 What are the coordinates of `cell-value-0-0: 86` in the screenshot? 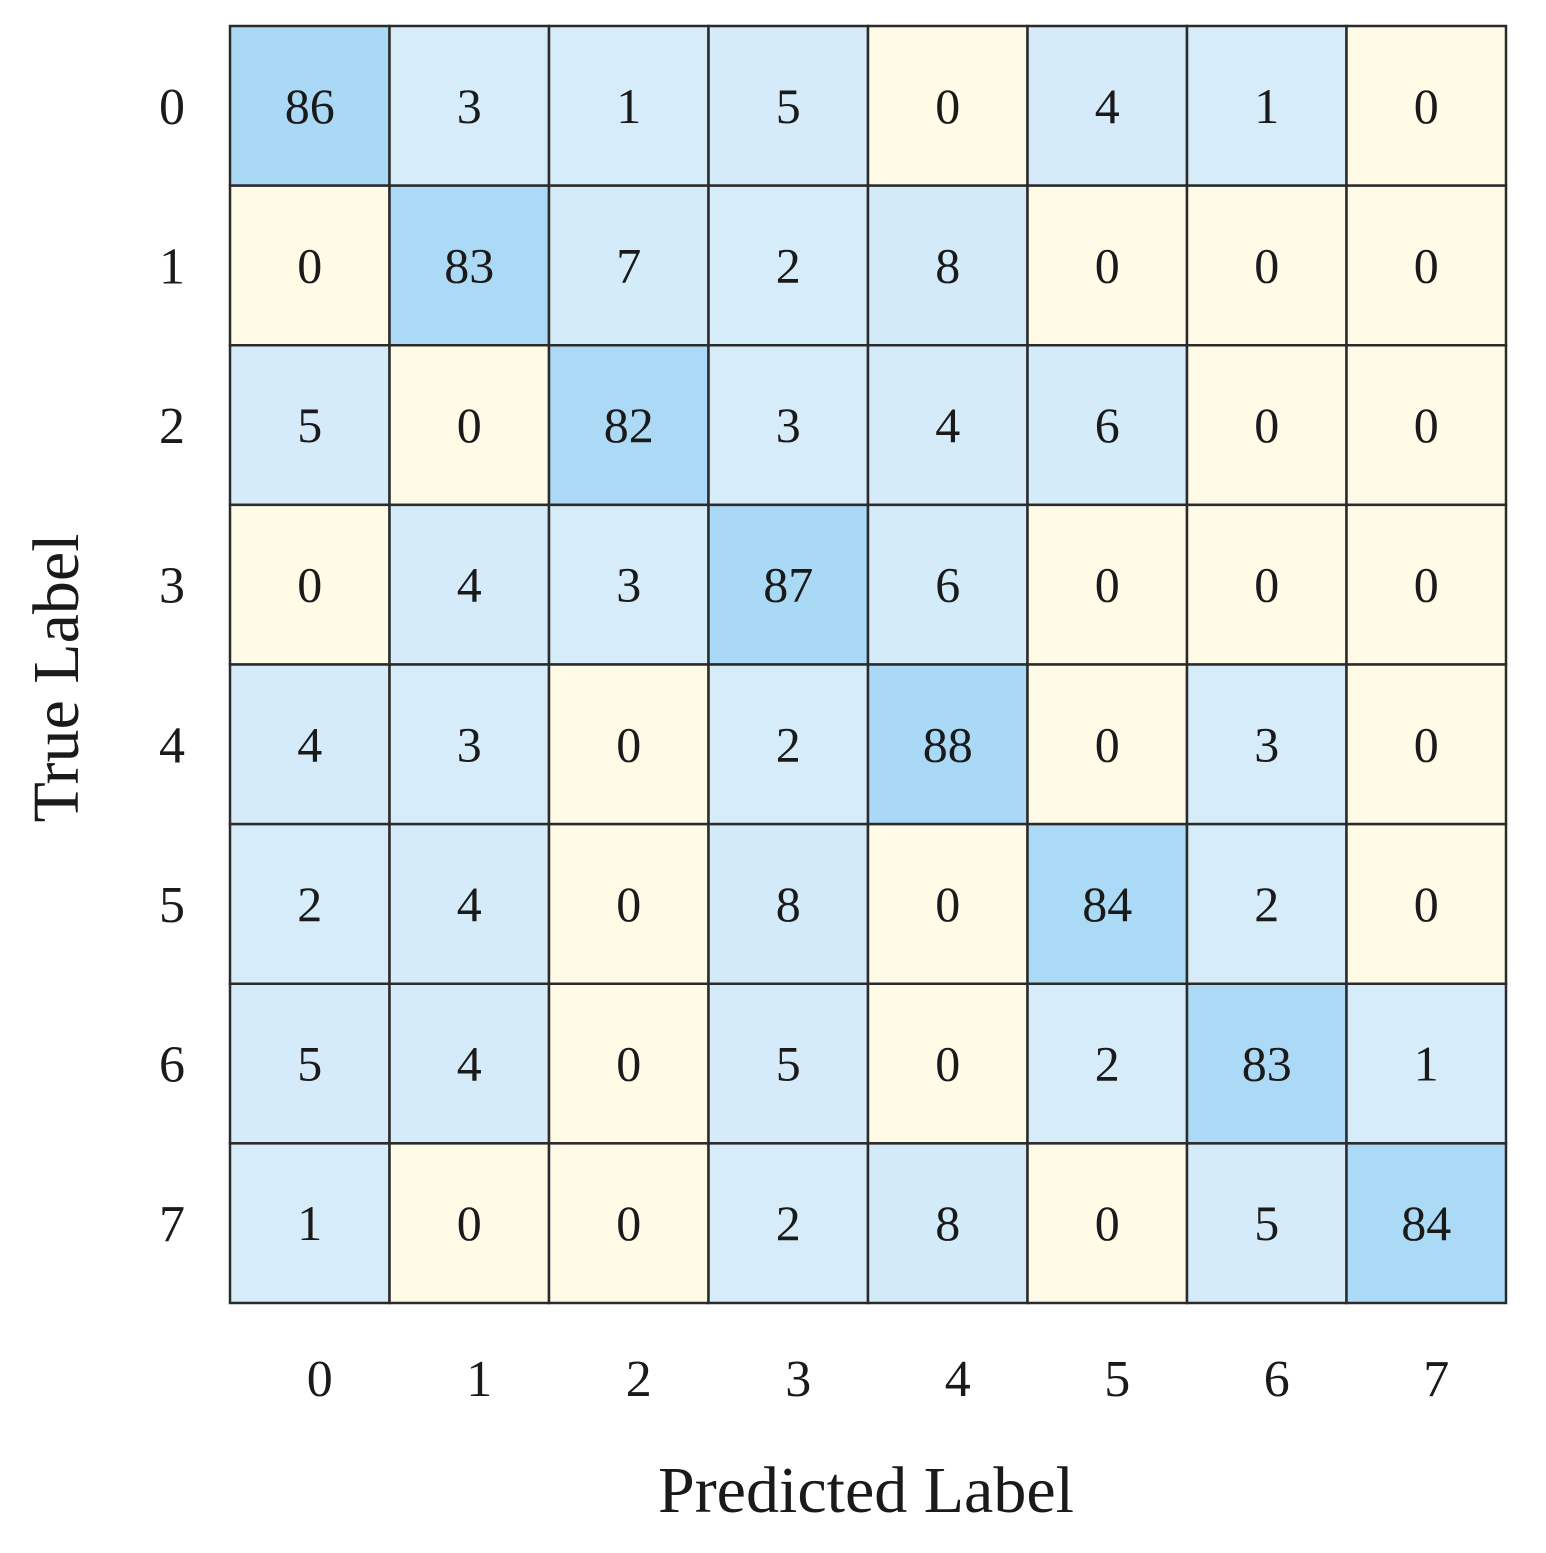 It's located at (310, 106).